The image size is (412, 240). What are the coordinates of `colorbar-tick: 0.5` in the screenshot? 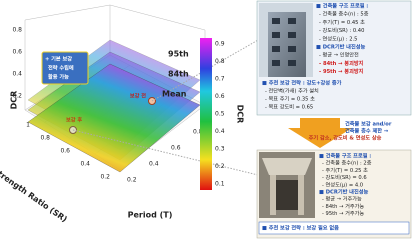 It's located at (220, 114).